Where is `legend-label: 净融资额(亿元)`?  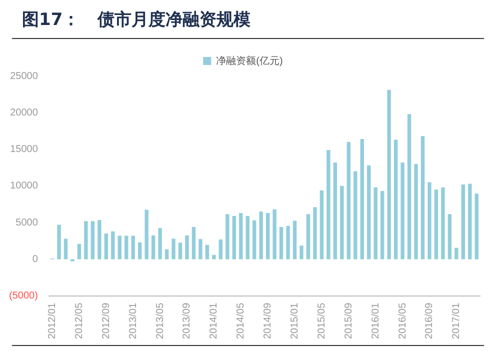
legend-label: 净融资额(亿元) is located at coordinates (249, 60).